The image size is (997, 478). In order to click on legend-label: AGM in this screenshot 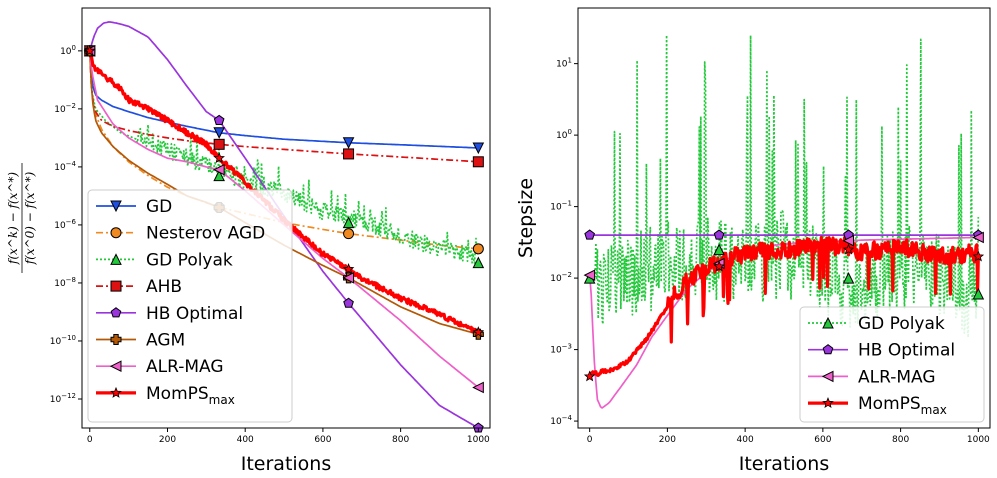, I will do `click(165, 341)`.